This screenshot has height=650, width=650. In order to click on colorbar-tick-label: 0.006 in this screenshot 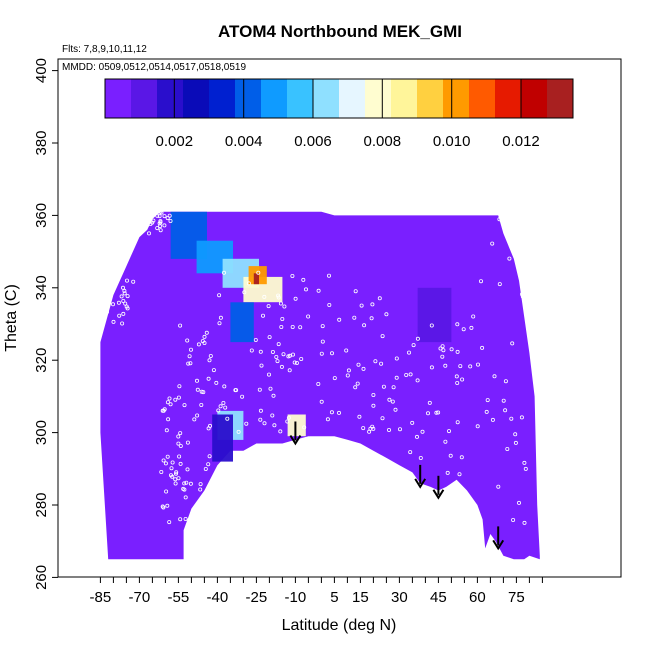, I will do `click(313, 141)`.